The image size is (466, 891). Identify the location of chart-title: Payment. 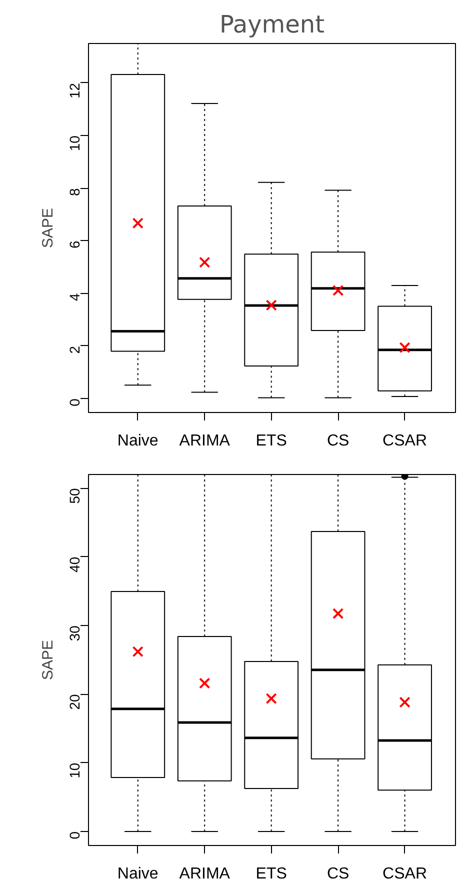
(272, 24).